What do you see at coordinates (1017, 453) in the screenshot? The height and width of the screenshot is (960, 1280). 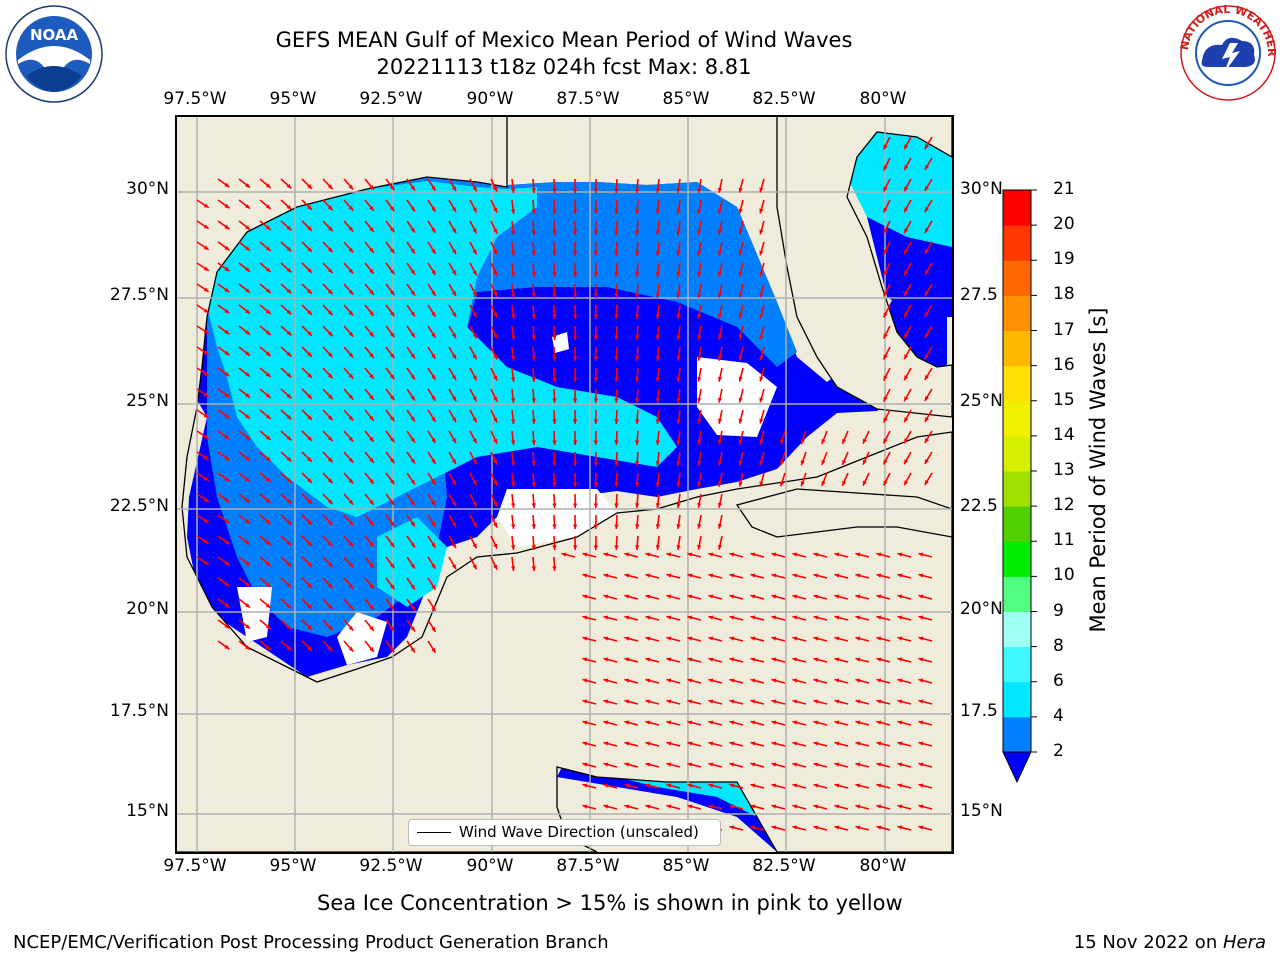 I see `colorbar-segment` at bounding box center [1017, 453].